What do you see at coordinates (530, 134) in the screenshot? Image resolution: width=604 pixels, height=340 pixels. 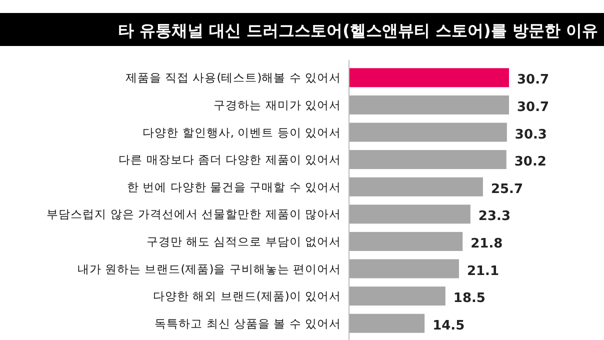 I see `data-label: 30.3` at bounding box center [530, 134].